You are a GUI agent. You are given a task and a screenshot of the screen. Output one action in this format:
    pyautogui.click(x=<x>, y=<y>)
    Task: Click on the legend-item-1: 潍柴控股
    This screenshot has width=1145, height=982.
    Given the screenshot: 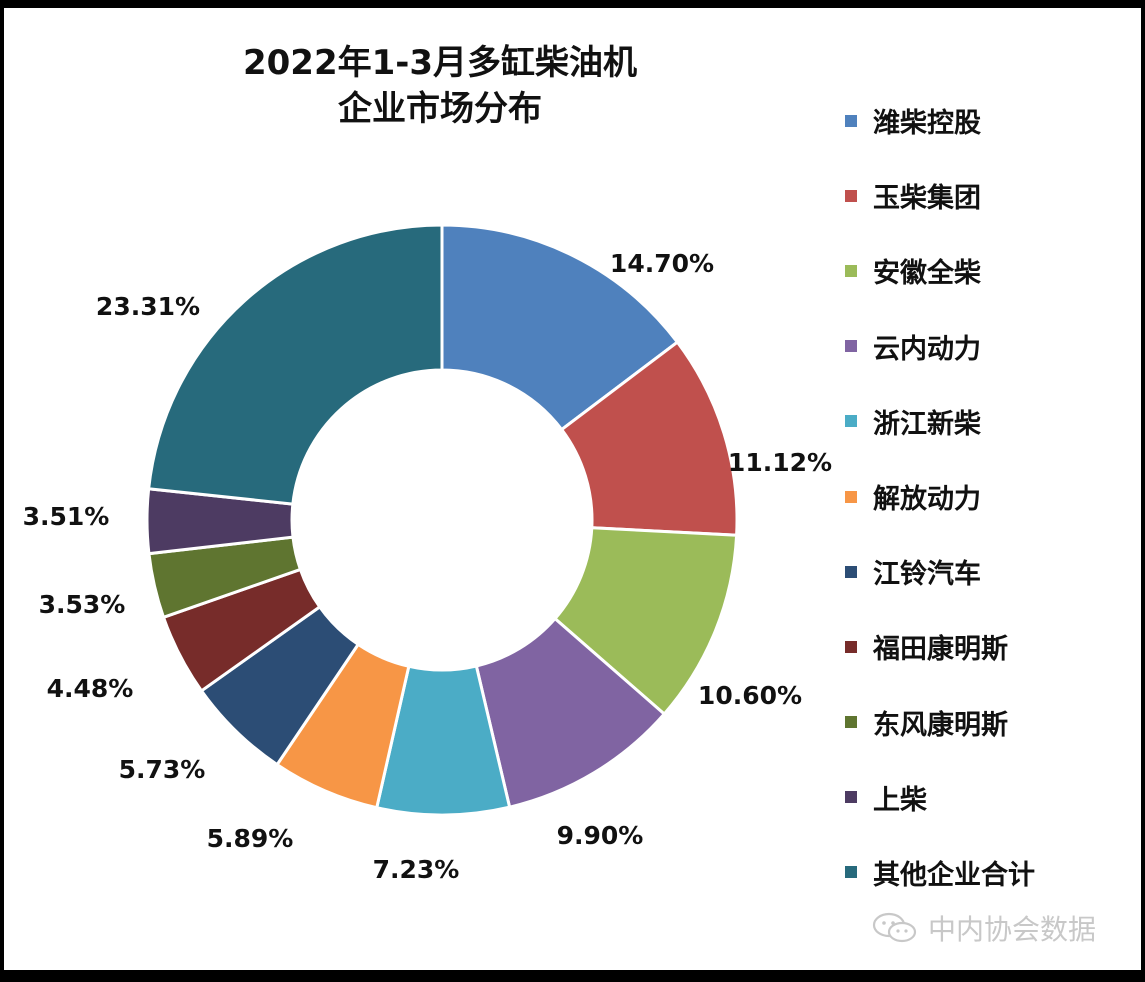 What is the action you would take?
    pyautogui.click(x=975, y=120)
    